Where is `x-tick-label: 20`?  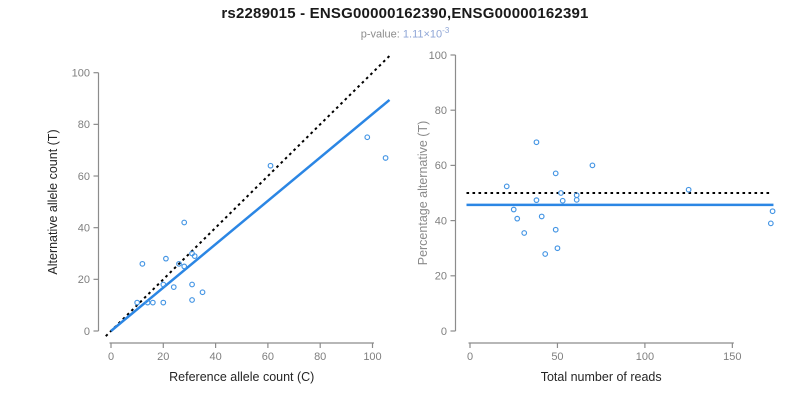
x-tick-label: 20 is located at coordinates (163, 357).